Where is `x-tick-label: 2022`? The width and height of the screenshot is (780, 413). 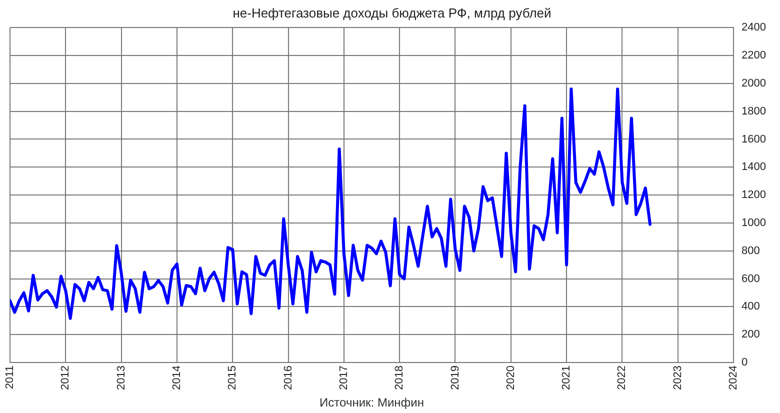
x-tick-label: 2022 is located at coordinates (622, 378).